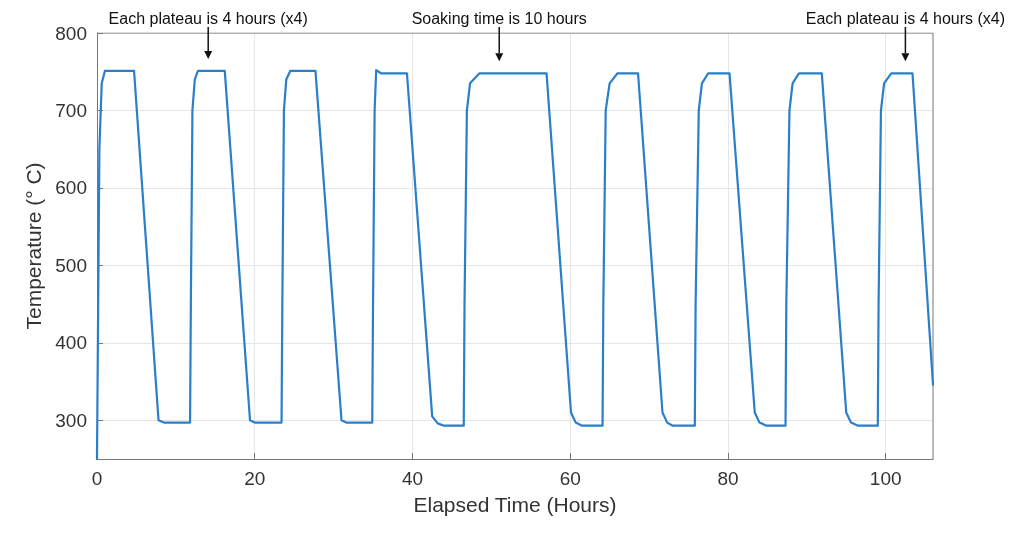 This screenshot has height=534, width=1023. What do you see at coordinates (728, 478) in the screenshot?
I see `x-tick-label: 80` at bounding box center [728, 478].